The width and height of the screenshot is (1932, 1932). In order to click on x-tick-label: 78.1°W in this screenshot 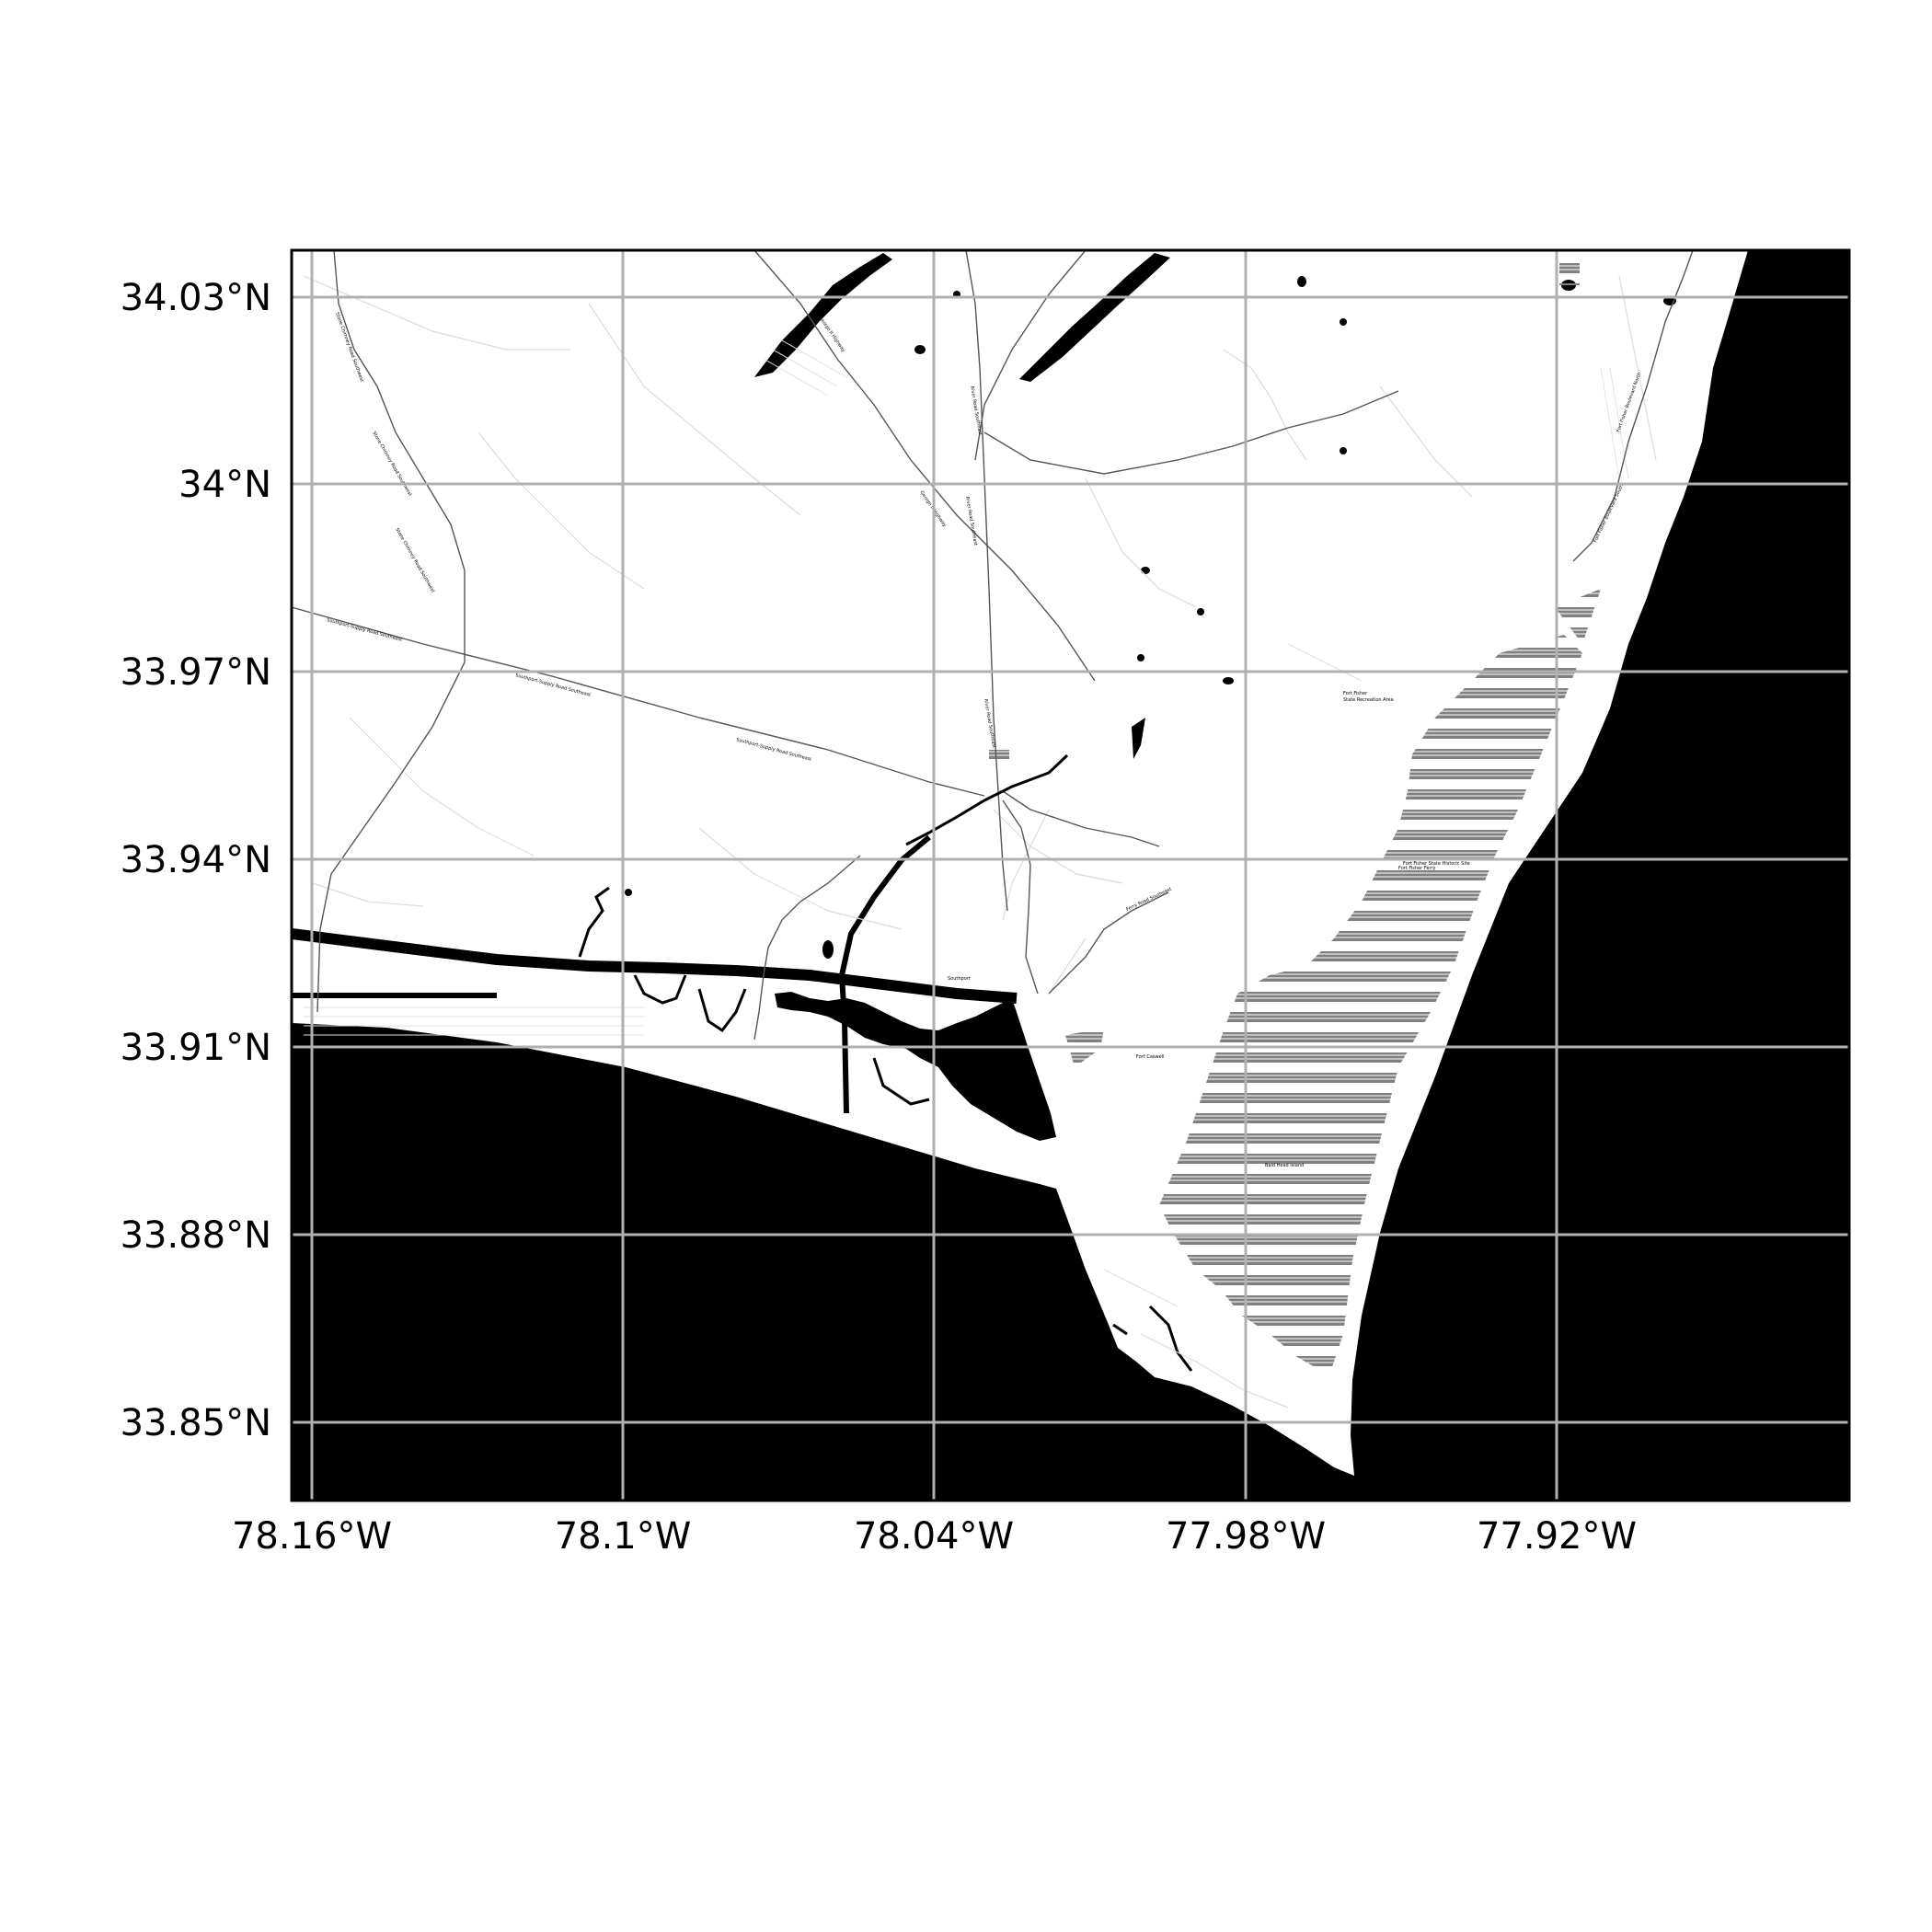, I will do `click(623, 1536)`.